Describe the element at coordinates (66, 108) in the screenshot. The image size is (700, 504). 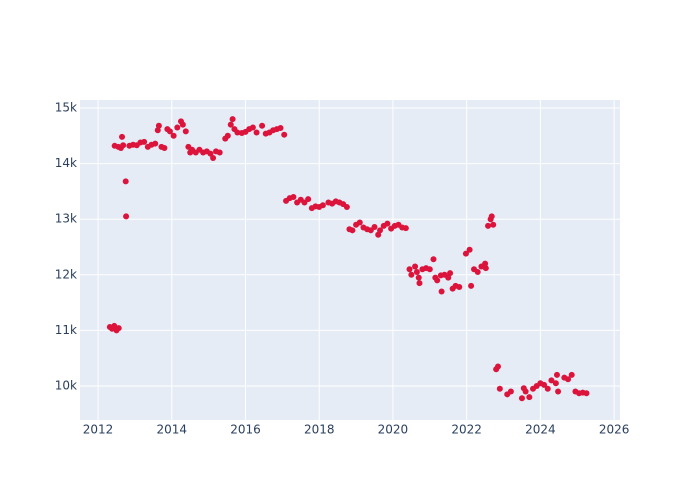
I see `y-tick-label: 15k` at that location.